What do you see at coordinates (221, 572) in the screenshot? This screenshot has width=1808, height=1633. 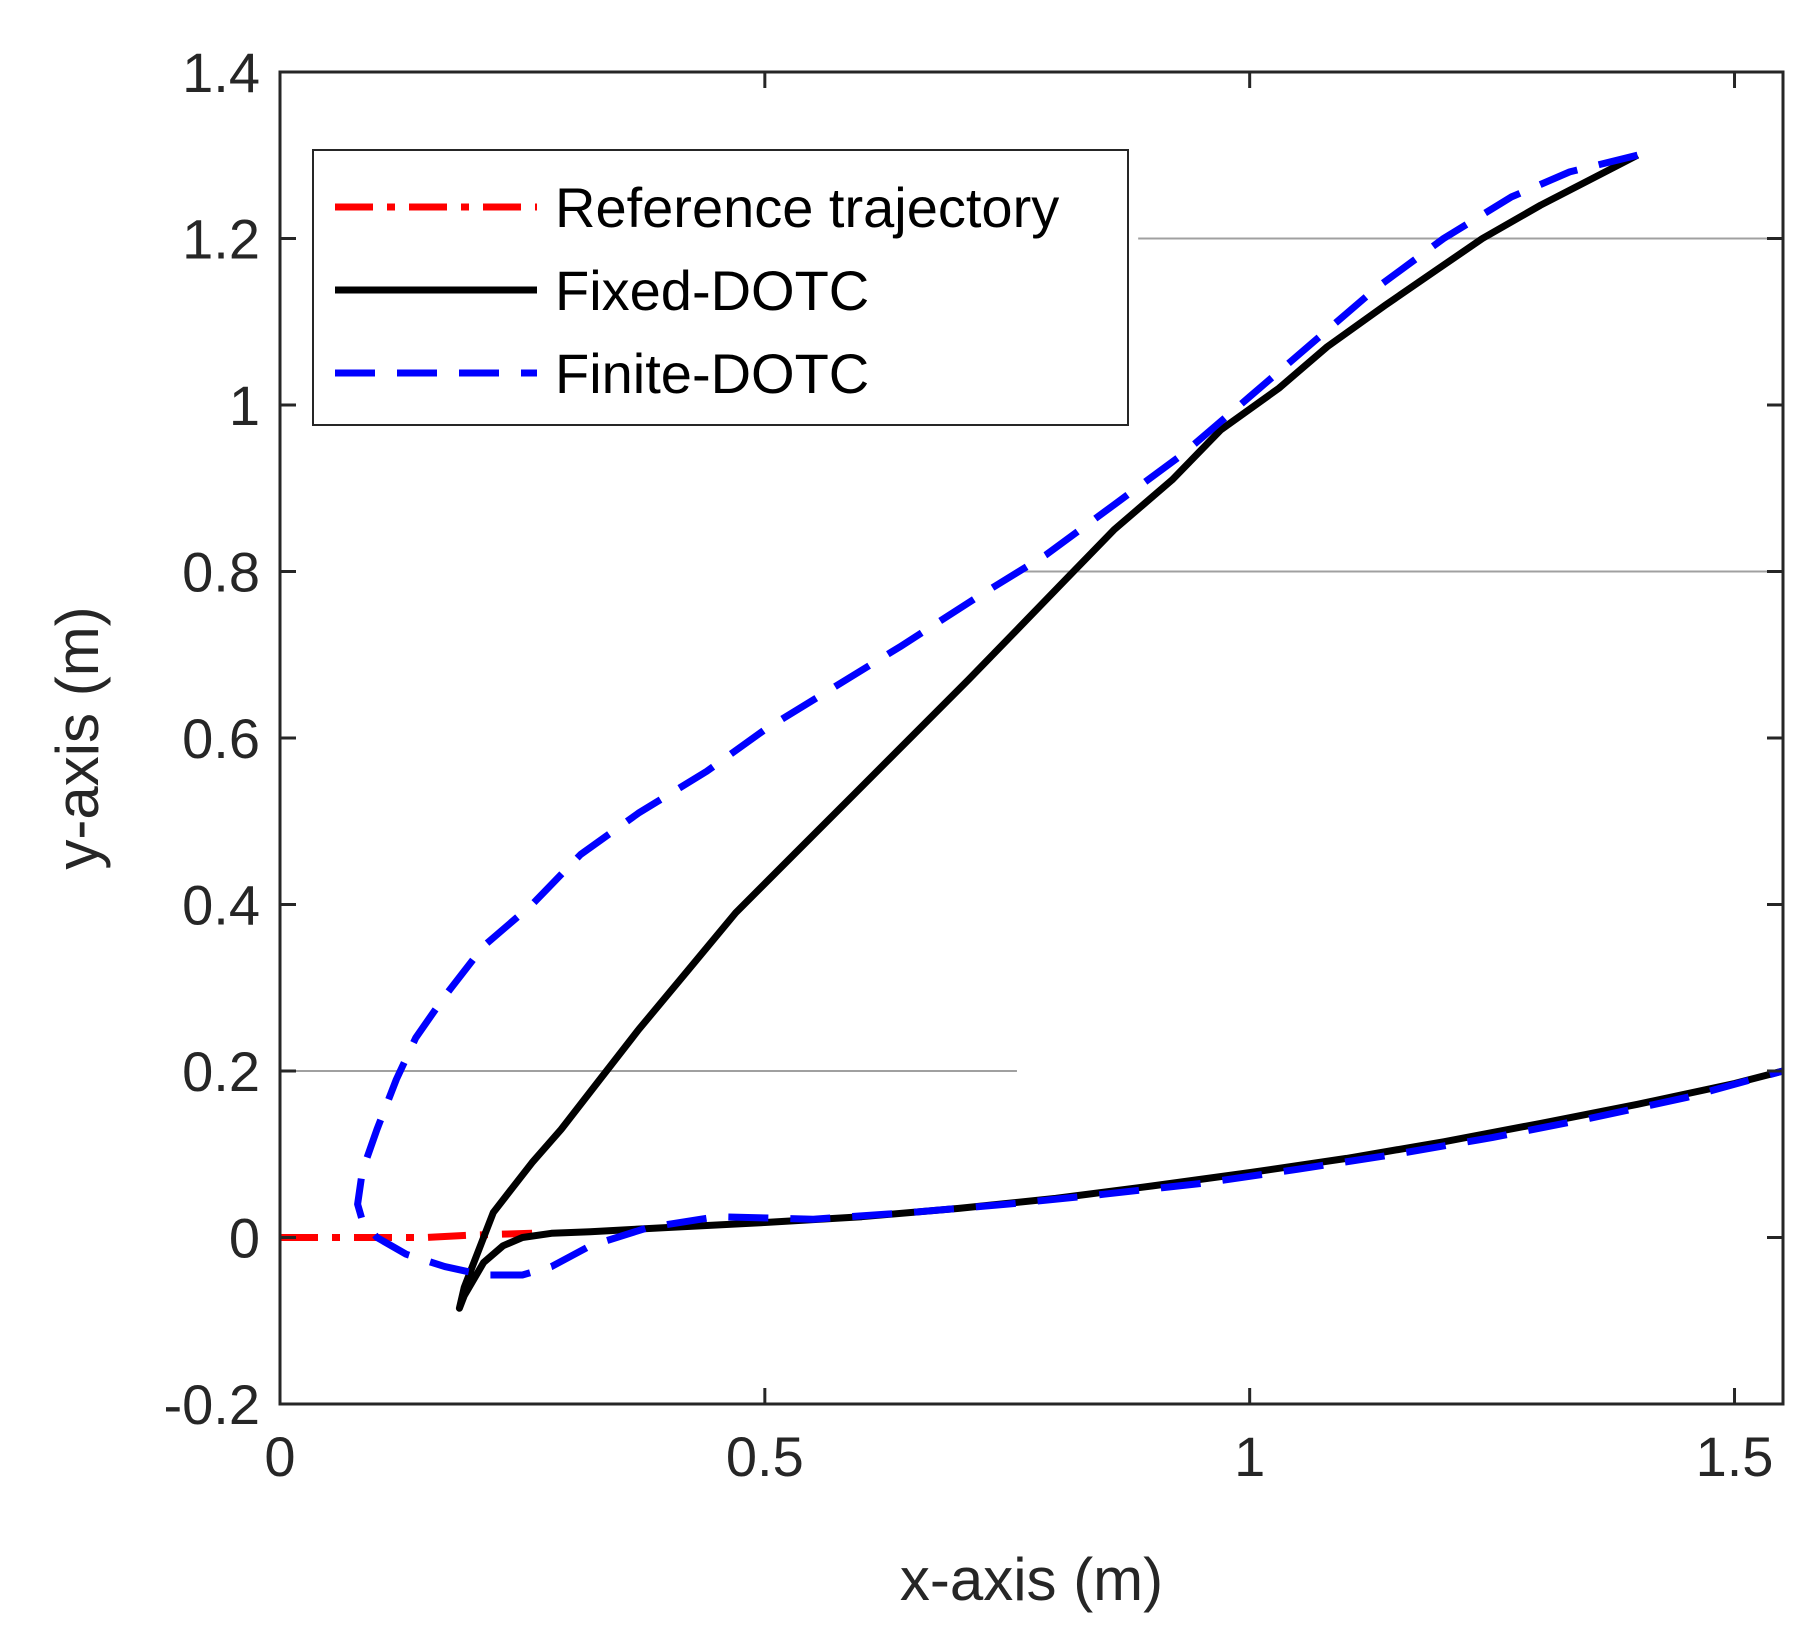 I see `y-tick-label: 0.8` at bounding box center [221, 572].